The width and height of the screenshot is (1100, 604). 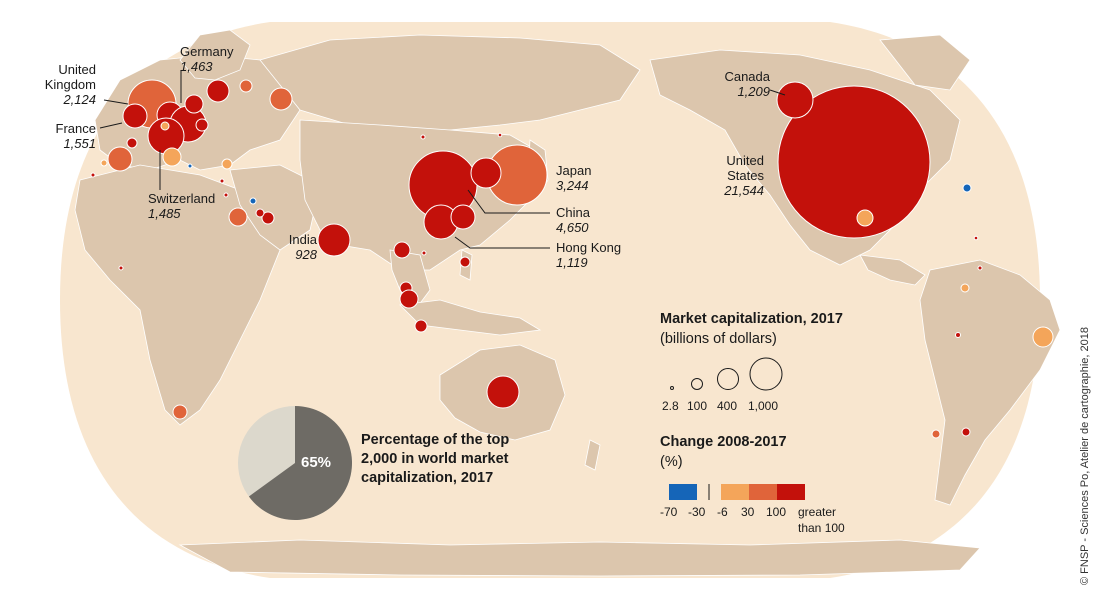 I want to click on label-india: India 928, so click(x=293, y=247).